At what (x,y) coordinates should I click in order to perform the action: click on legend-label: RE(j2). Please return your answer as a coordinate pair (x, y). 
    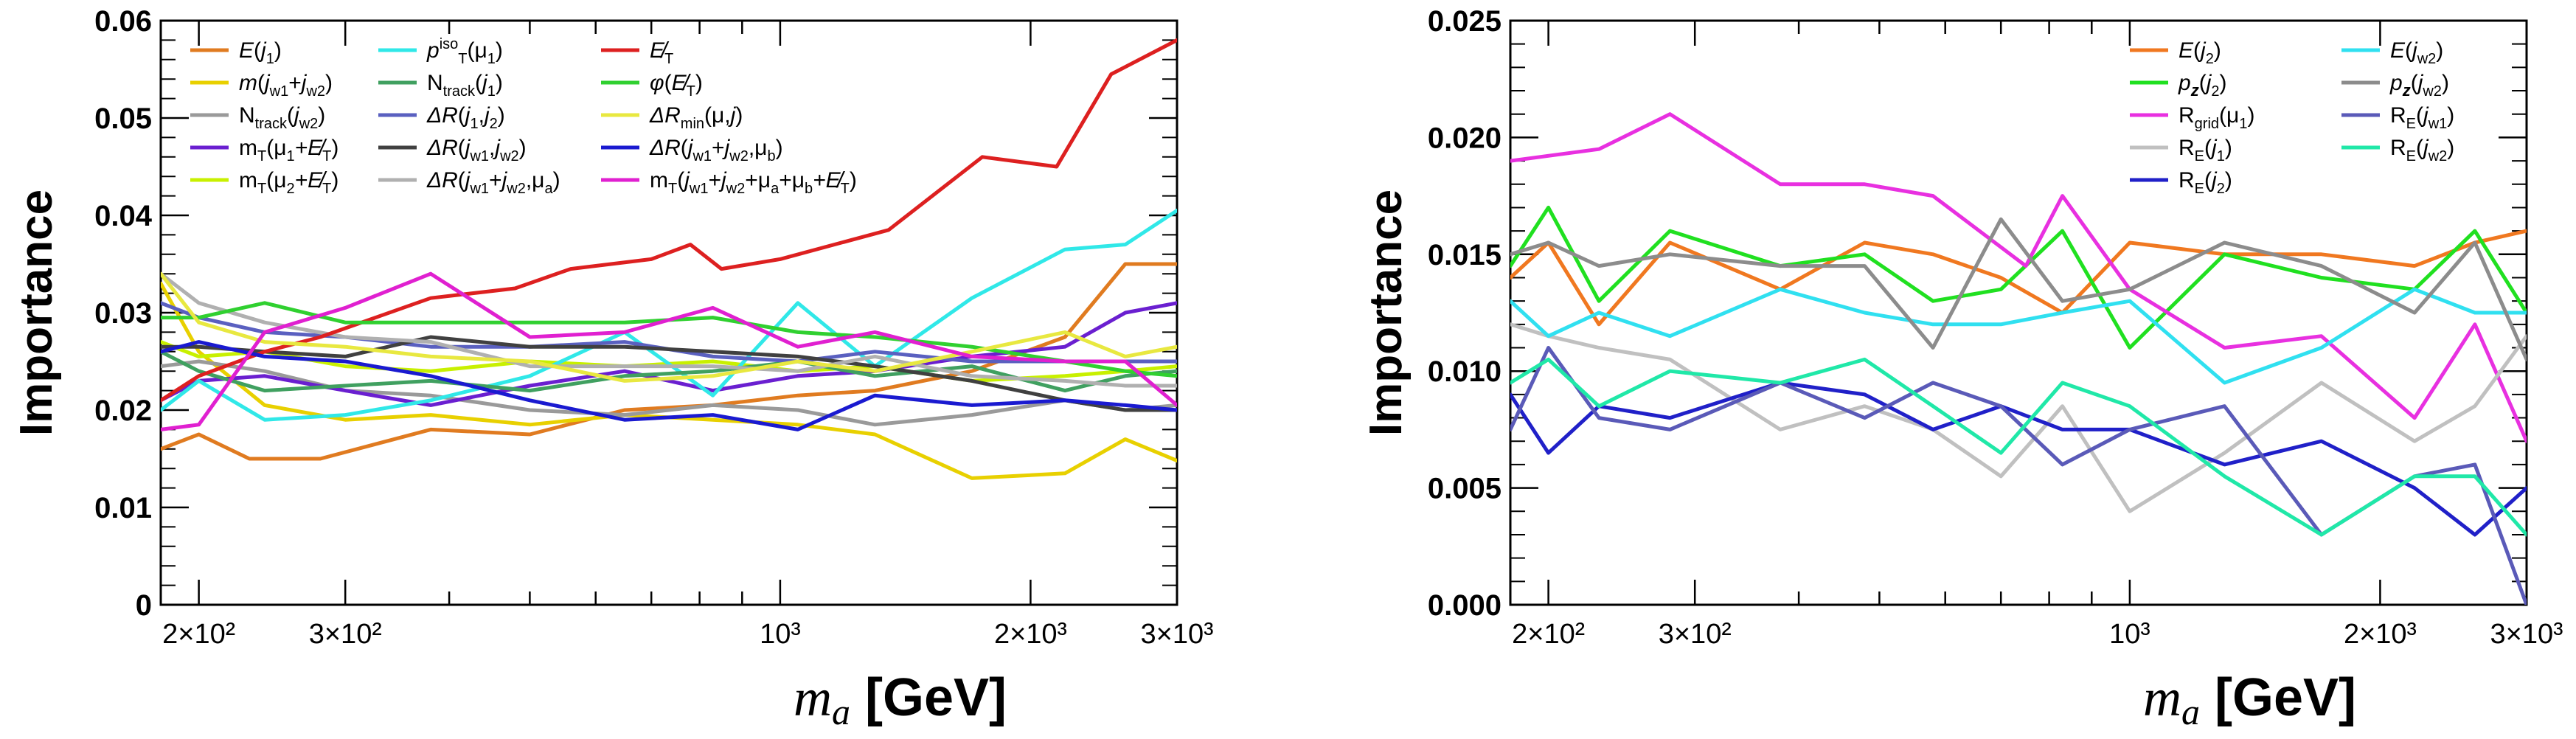
    Looking at the image, I should click on (2205, 182).